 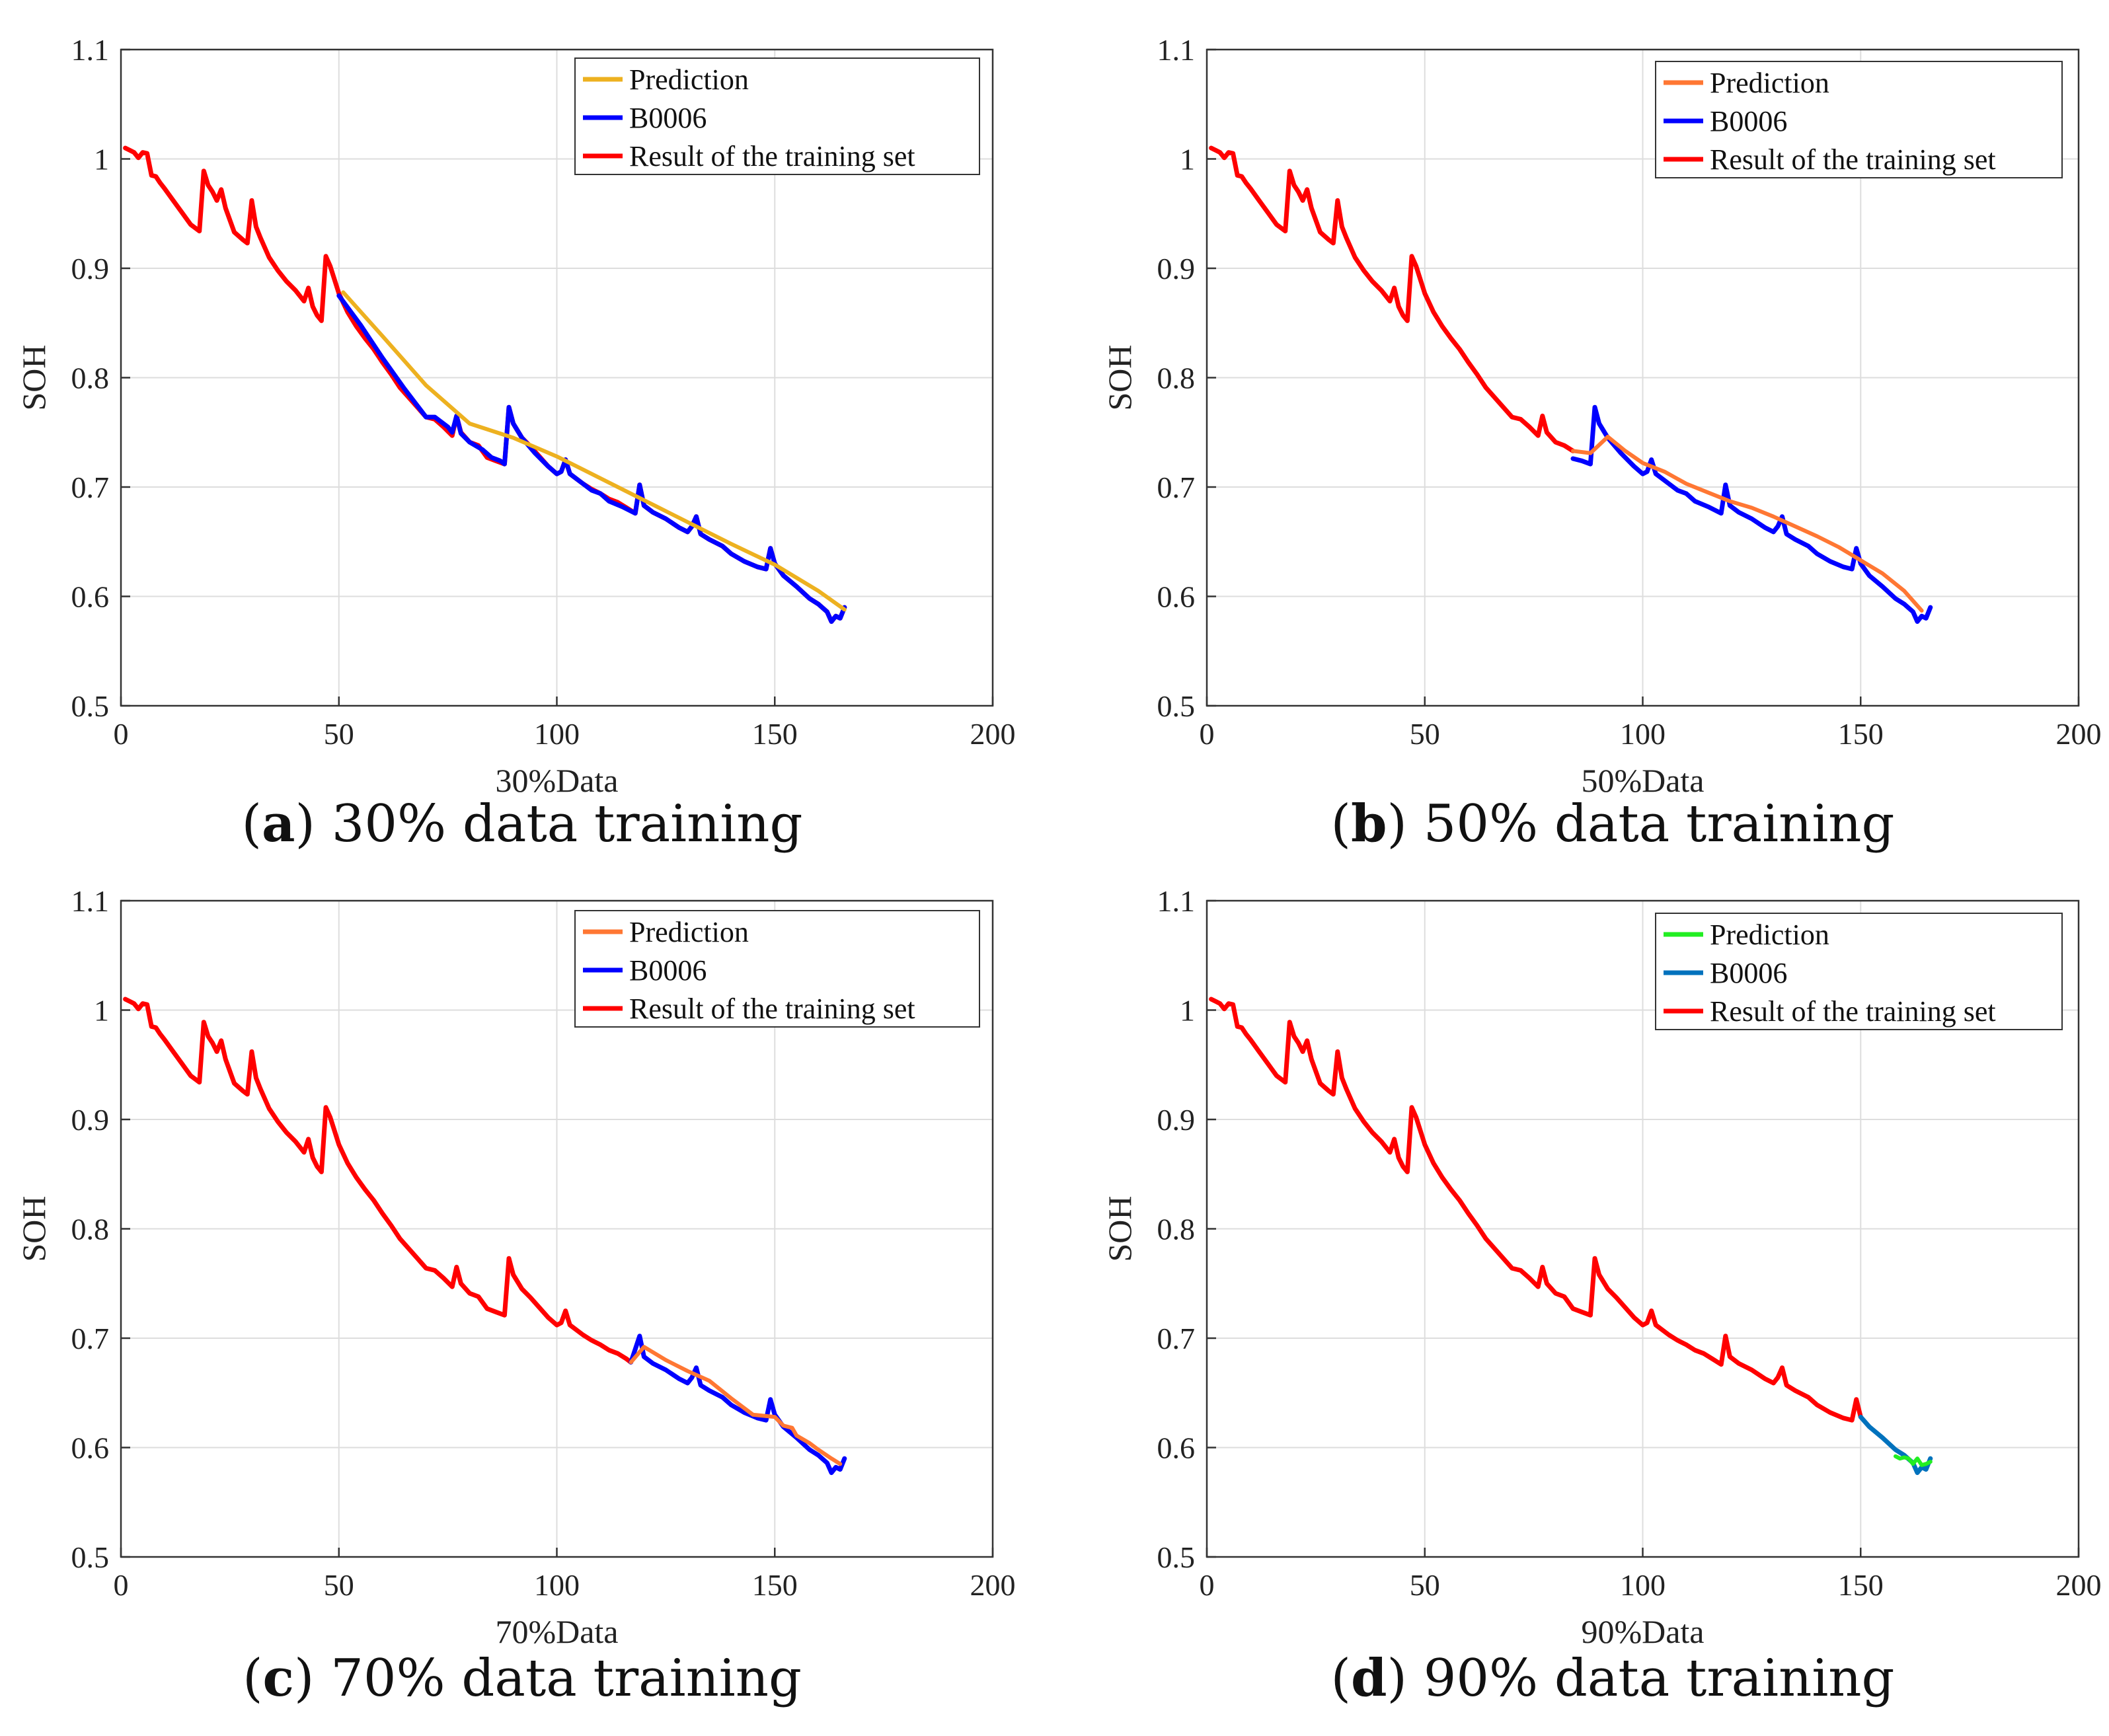 I want to click on panel-caption: (b) 50% data training, so click(x=1613, y=824).